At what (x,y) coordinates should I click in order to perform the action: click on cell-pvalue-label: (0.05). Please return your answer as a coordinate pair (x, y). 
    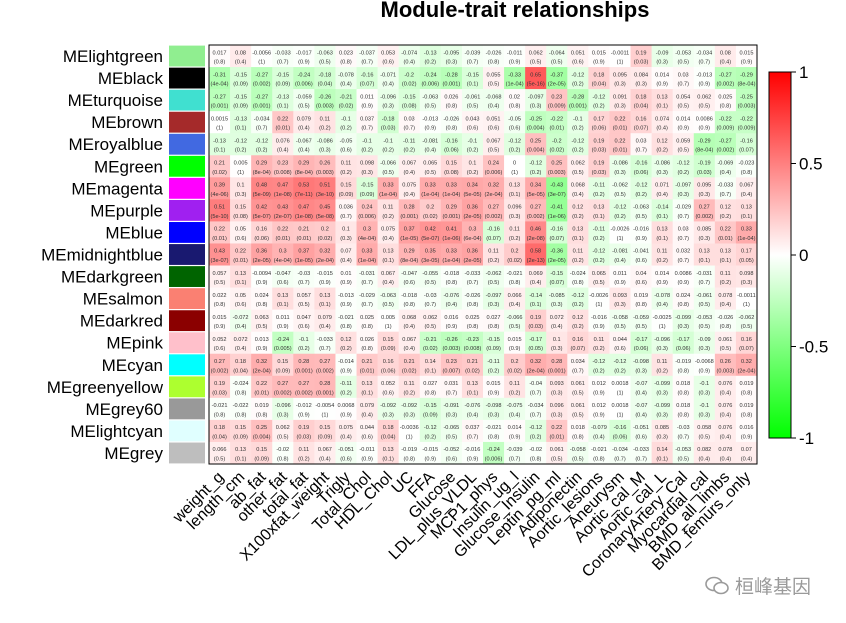
    Looking at the image, I should click on (746, 261).